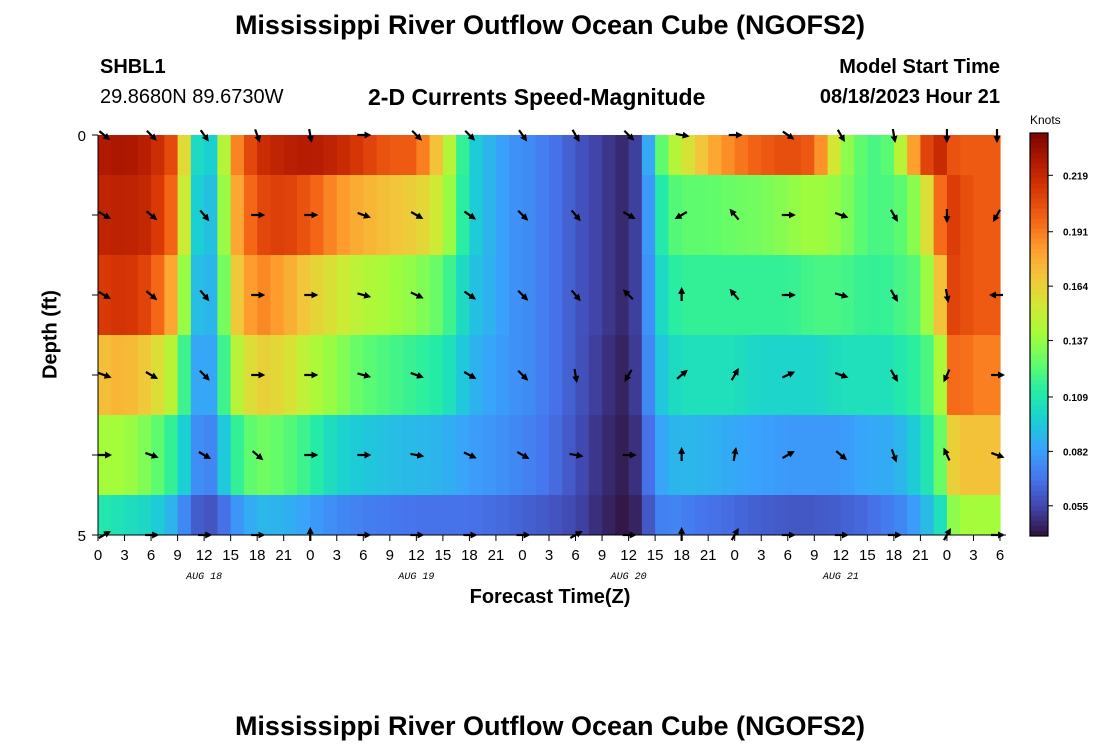  I want to click on y-tick-label: 5, so click(82, 536).